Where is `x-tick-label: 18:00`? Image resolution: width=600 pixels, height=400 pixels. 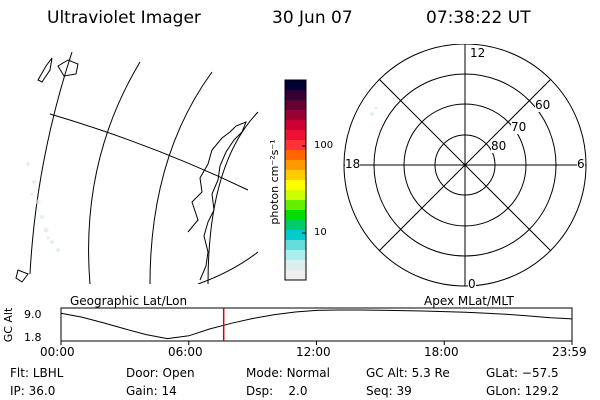
x-tick-label: 18:00 is located at coordinates (441, 352).